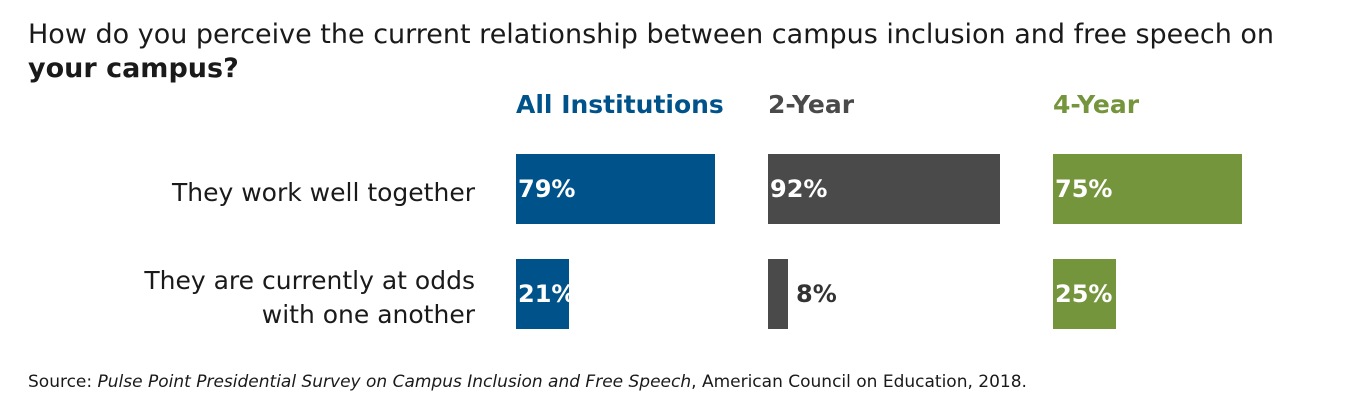  What do you see at coordinates (133, 68) in the screenshot?
I see `chart-title-line2: your campus?` at bounding box center [133, 68].